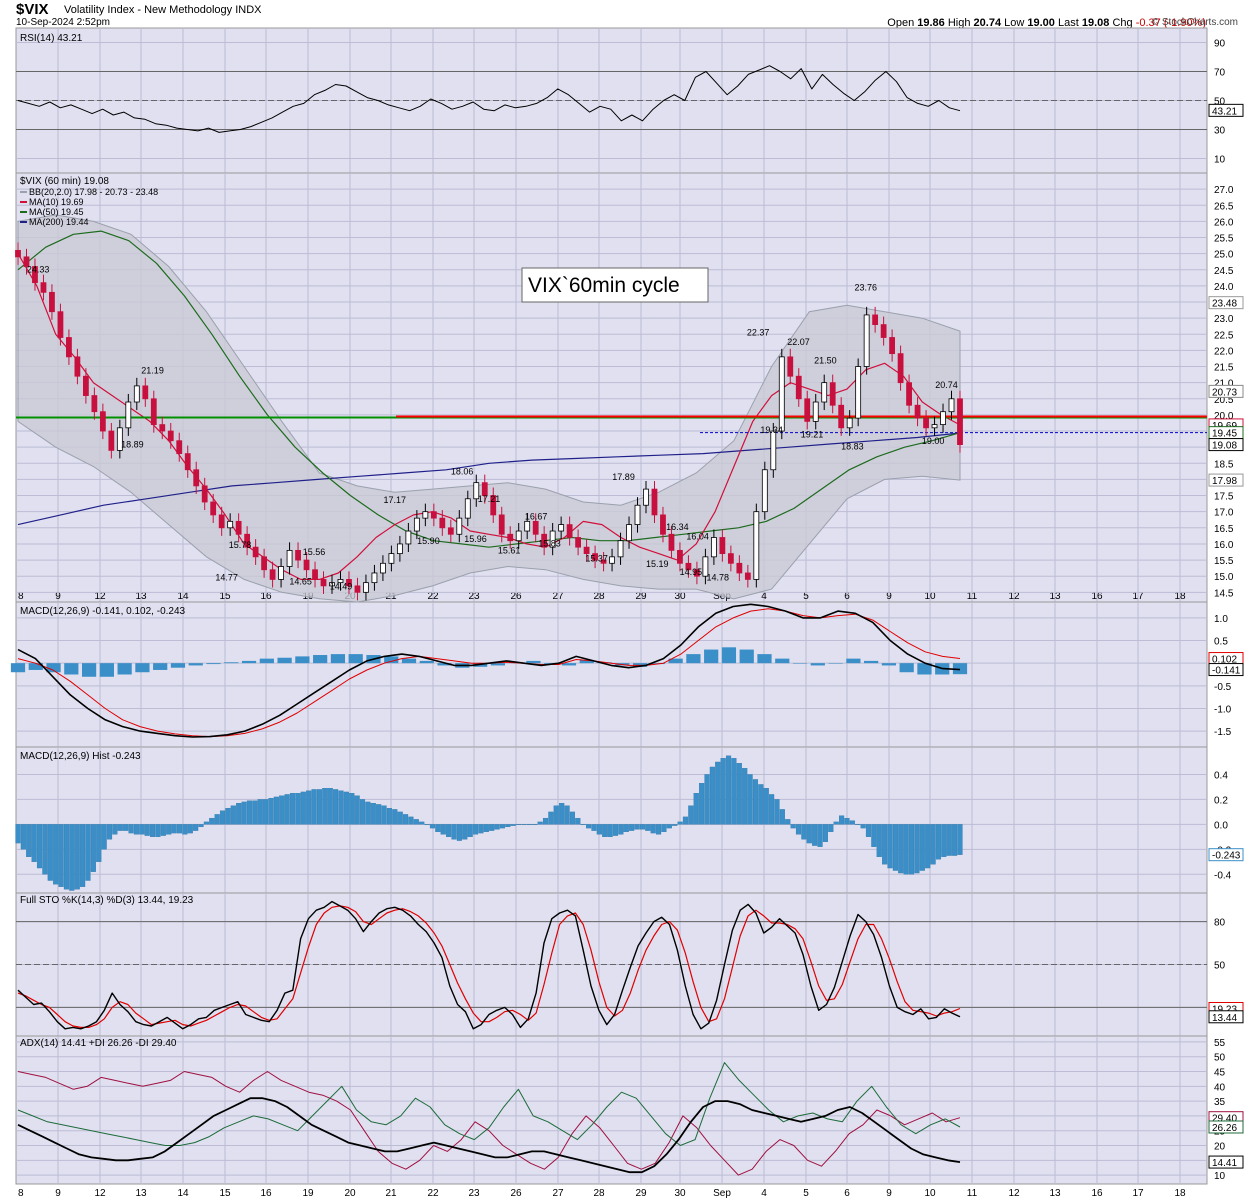  Describe the element at coordinates (1221, 800) in the screenshot. I see `y-tick-label: 0.2` at that location.